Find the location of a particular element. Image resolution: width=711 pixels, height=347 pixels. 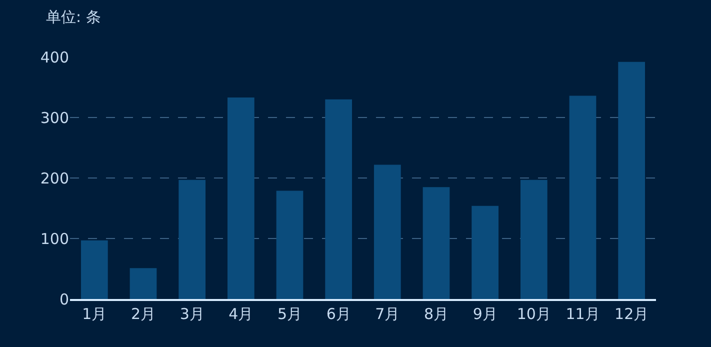

x-tick-label: 9月 is located at coordinates (485, 313).